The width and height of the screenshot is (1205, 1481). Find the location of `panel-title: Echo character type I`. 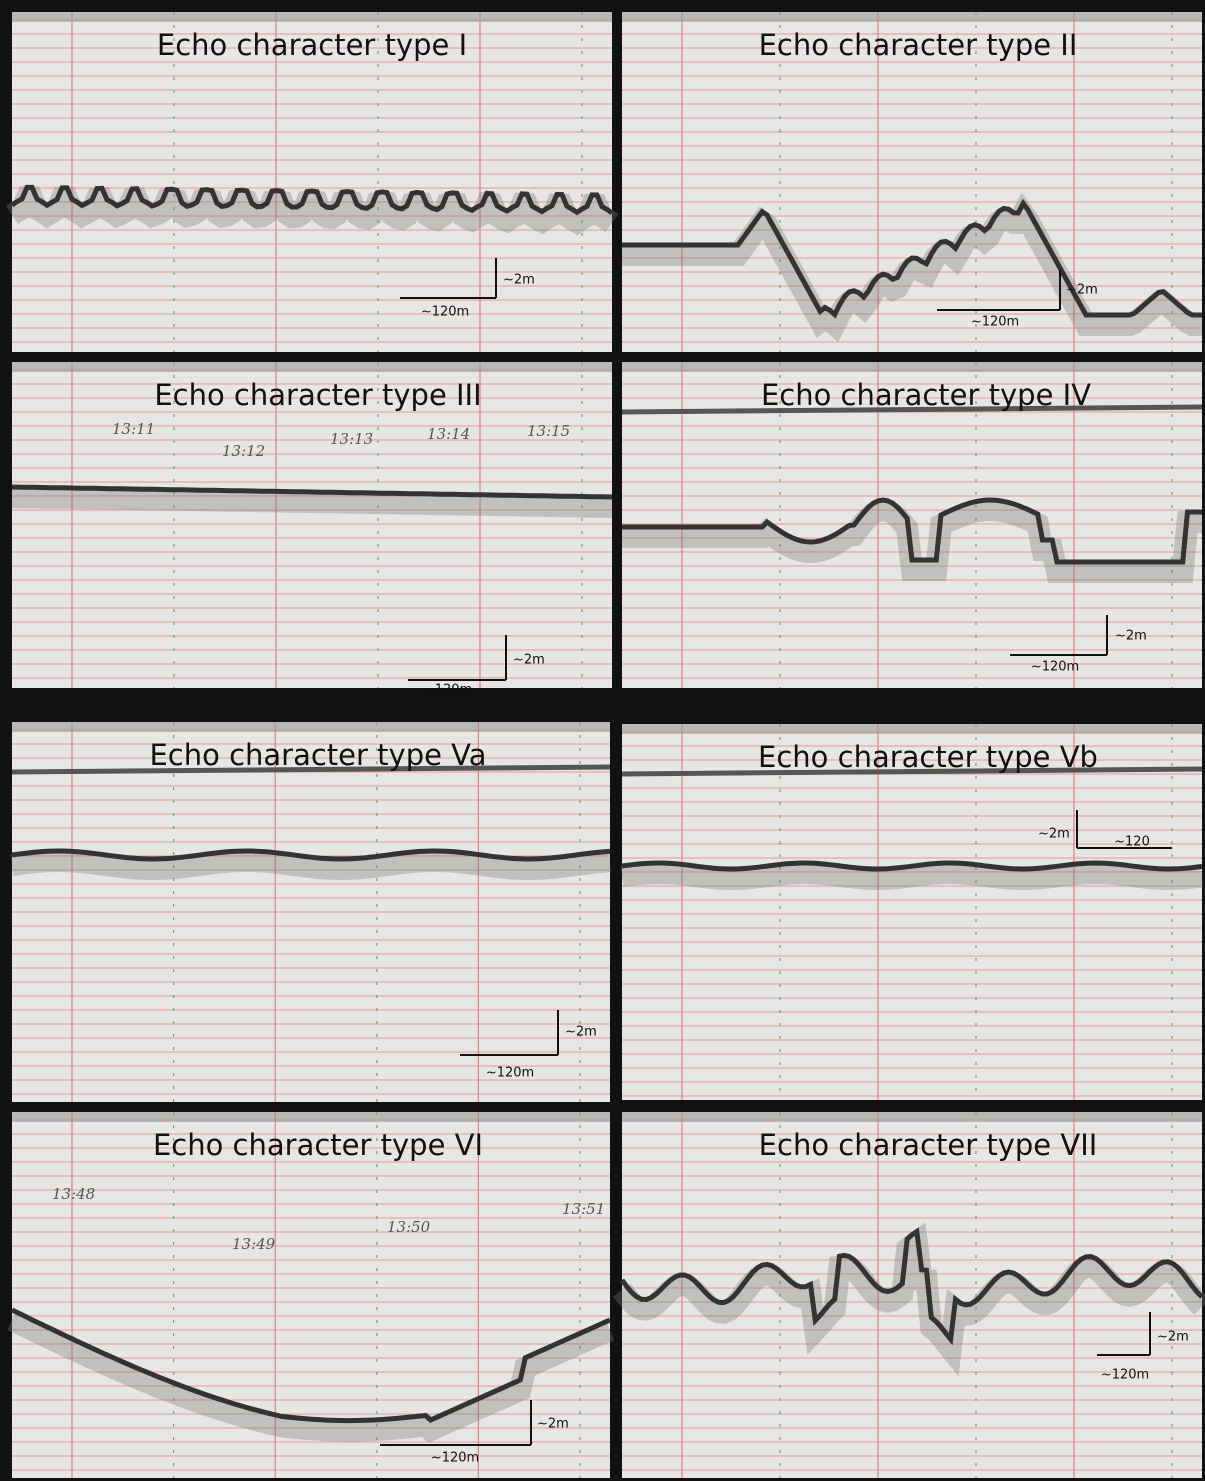

panel-title: Echo character type I is located at coordinates (312, 45).